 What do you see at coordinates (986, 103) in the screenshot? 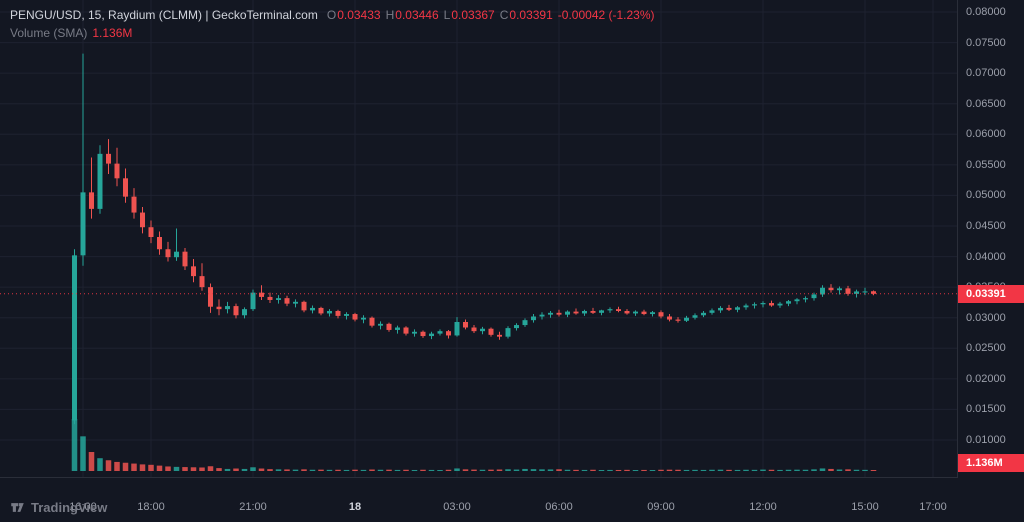
I see `price-axis-label: 0.06500` at bounding box center [986, 103].